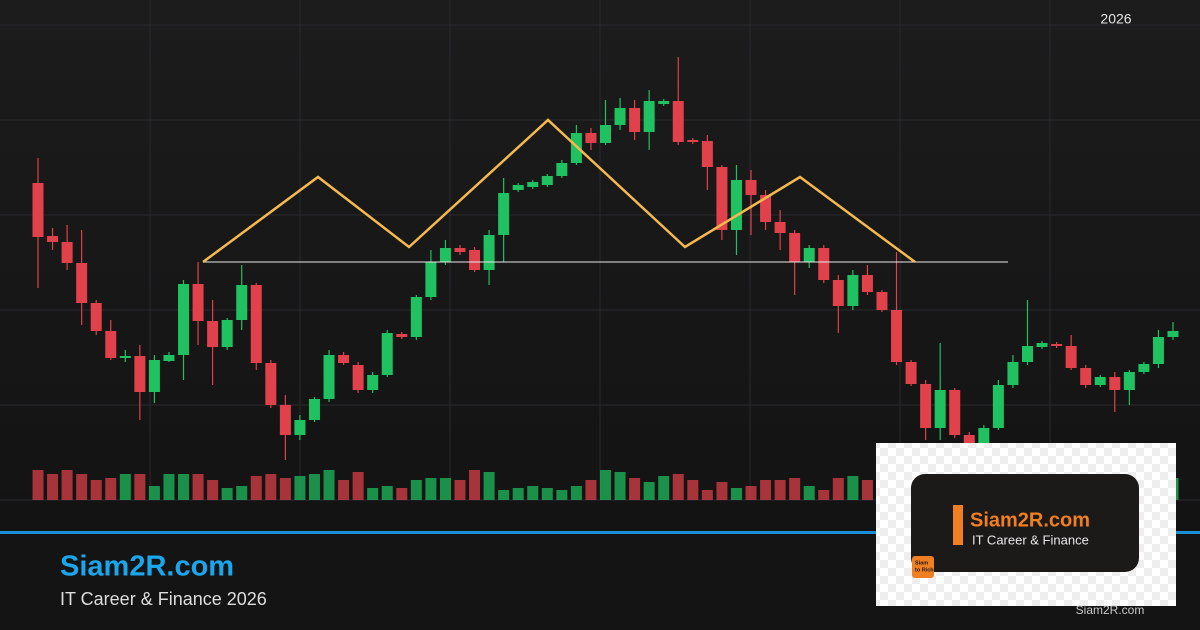  What do you see at coordinates (1115, 19) in the screenshot?
I see `year-label: 2026` at bounding box center [1115, 19].